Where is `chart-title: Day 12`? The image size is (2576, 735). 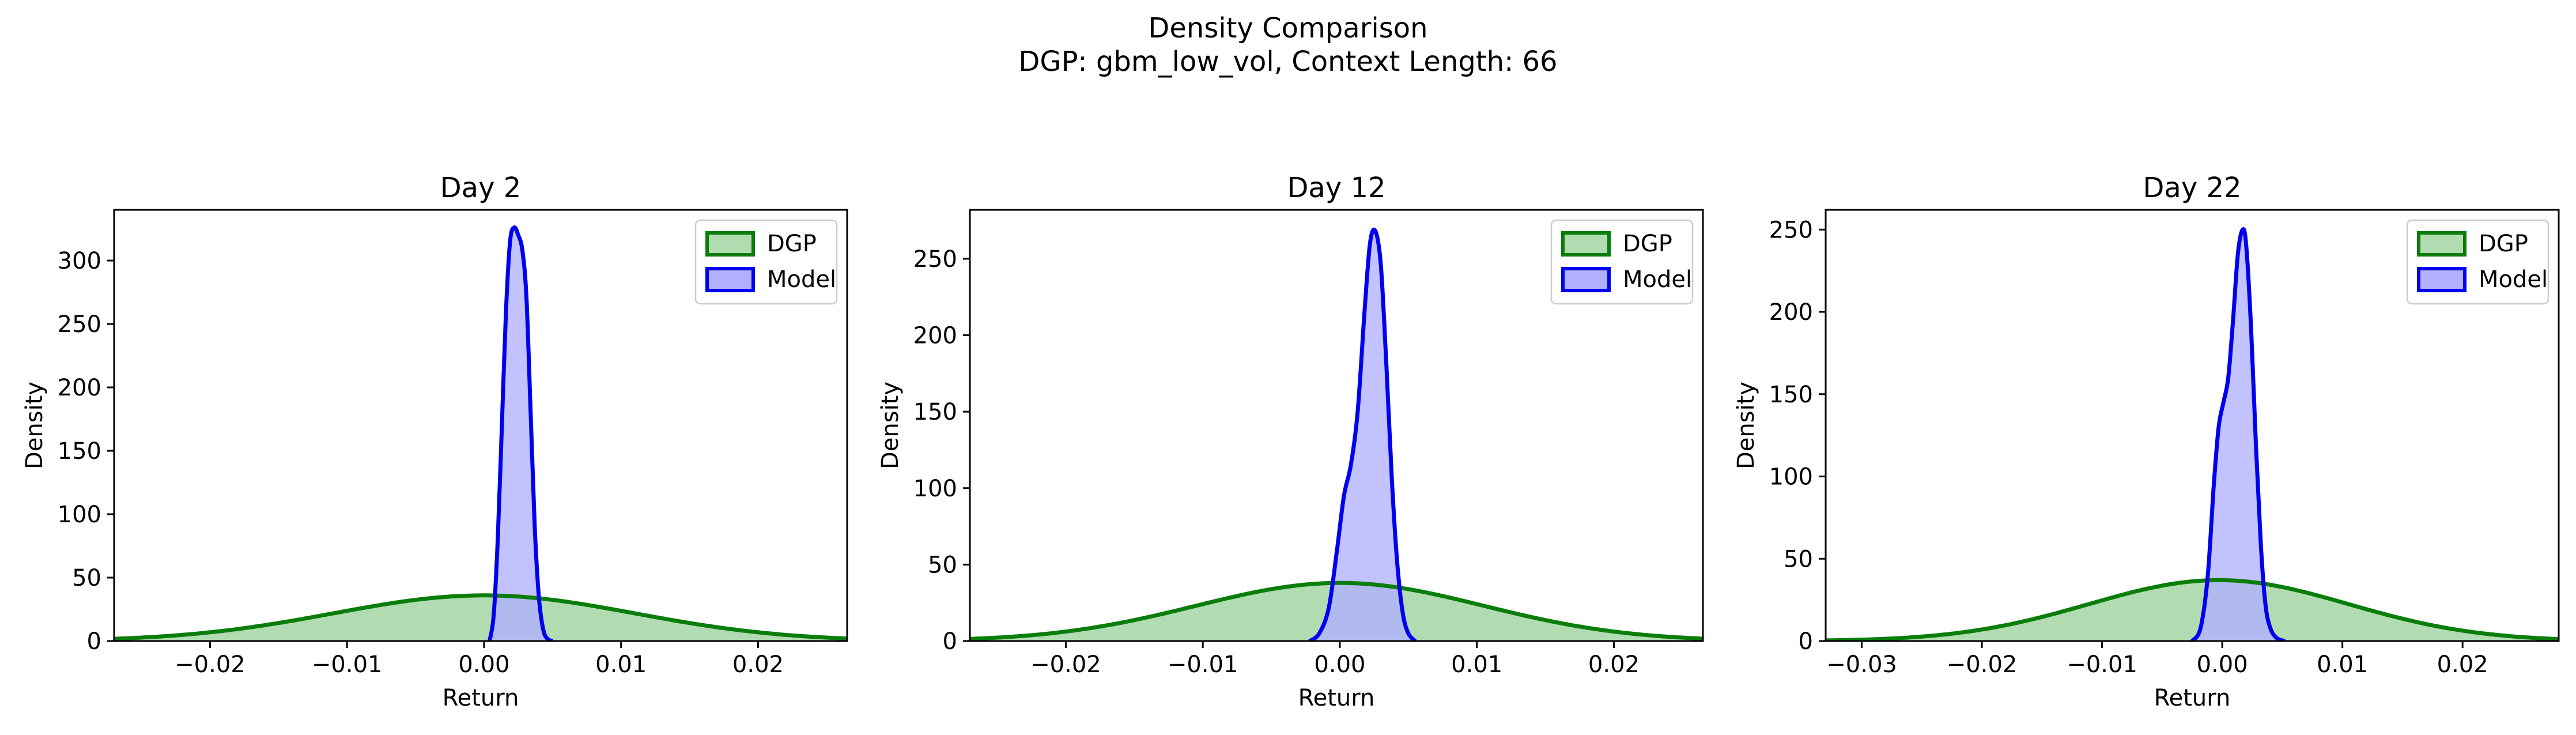 chart-title: Day 12 is located at coordinates (1336, 188).